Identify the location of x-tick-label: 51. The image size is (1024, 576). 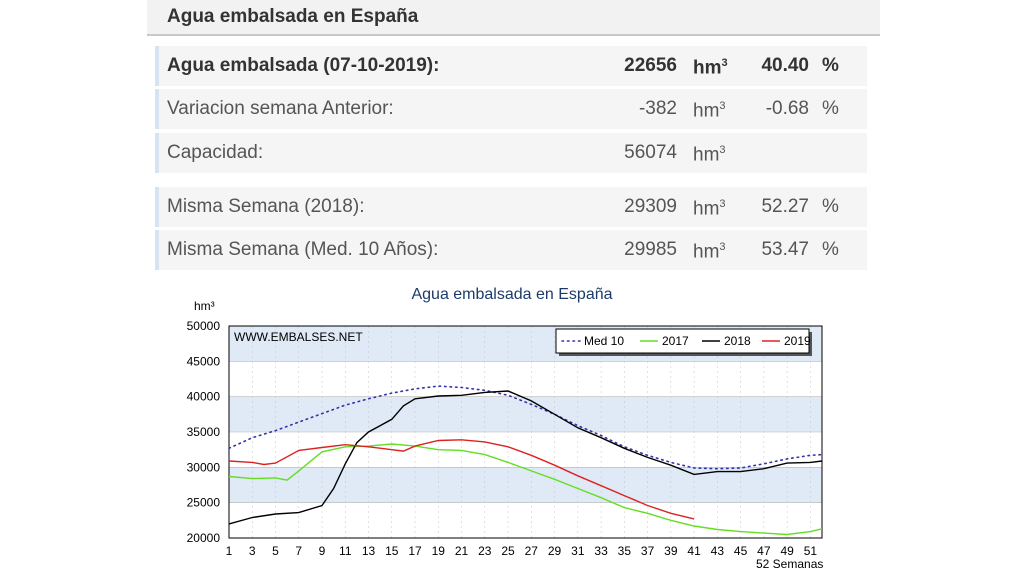
(811, 551).